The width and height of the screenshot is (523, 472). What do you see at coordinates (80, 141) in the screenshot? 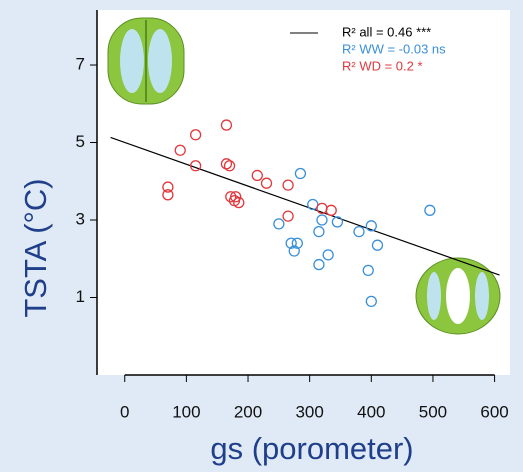
I see `y-tick-label: 5` at bounding box center [80, 141].